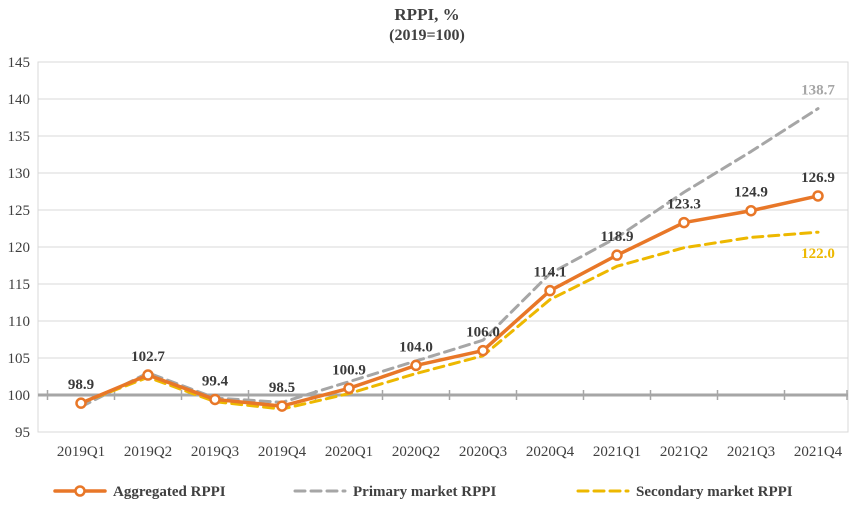  Describe the element at coordinates (19, 174) in the screenshot. I see `y-axis-tick-label: 130` at that location.